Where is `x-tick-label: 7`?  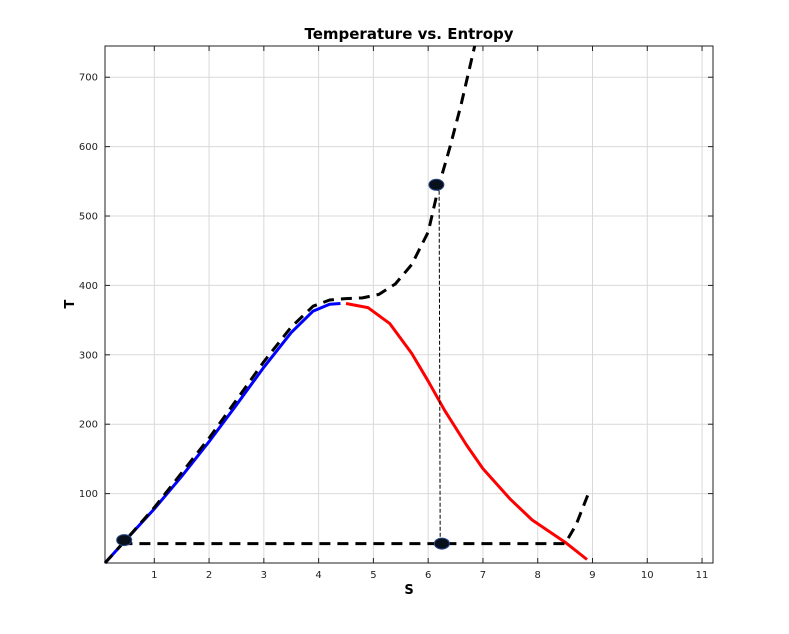 x-tick-label: 7 is located at coordinates (483, 575).